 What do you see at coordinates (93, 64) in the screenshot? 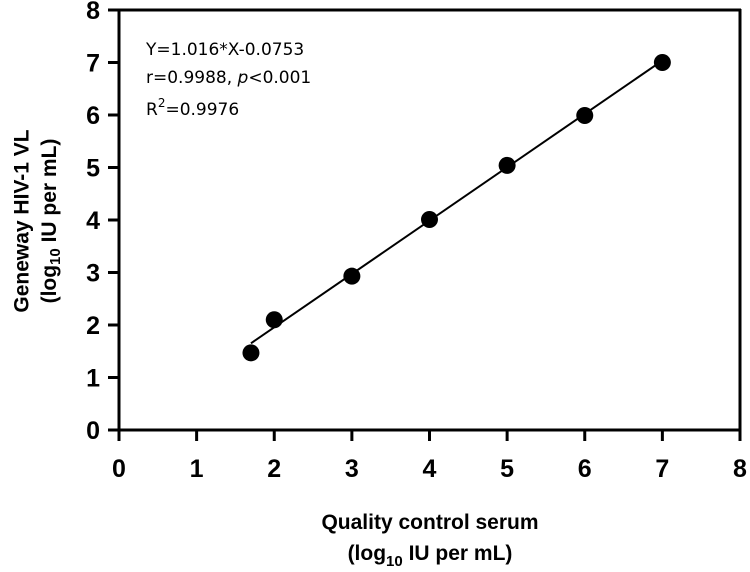
I see `y-tick-label: 7` at bounding box center [93, 64].